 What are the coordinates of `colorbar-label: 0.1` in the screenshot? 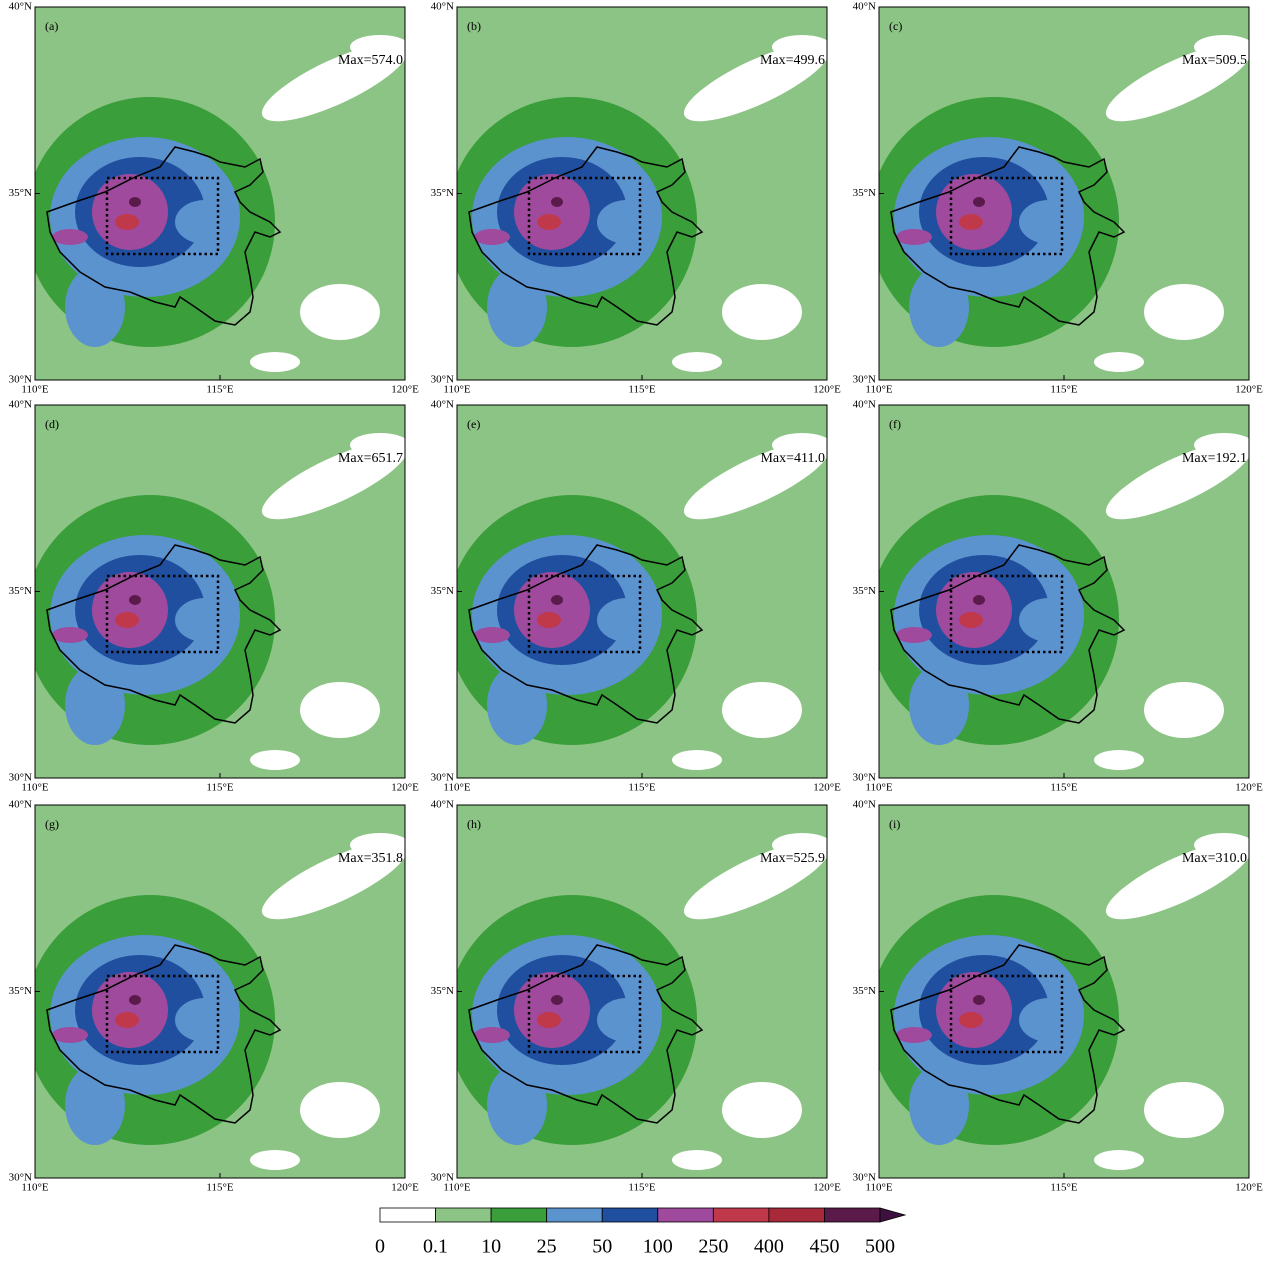 It's located at (435, 1247).